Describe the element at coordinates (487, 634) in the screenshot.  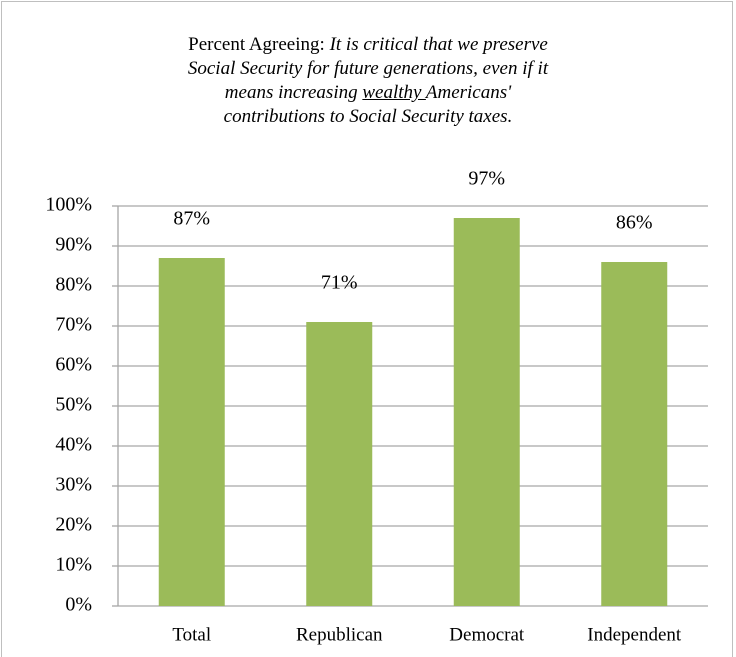
I see `x-tick-label: Democrat` at that location.